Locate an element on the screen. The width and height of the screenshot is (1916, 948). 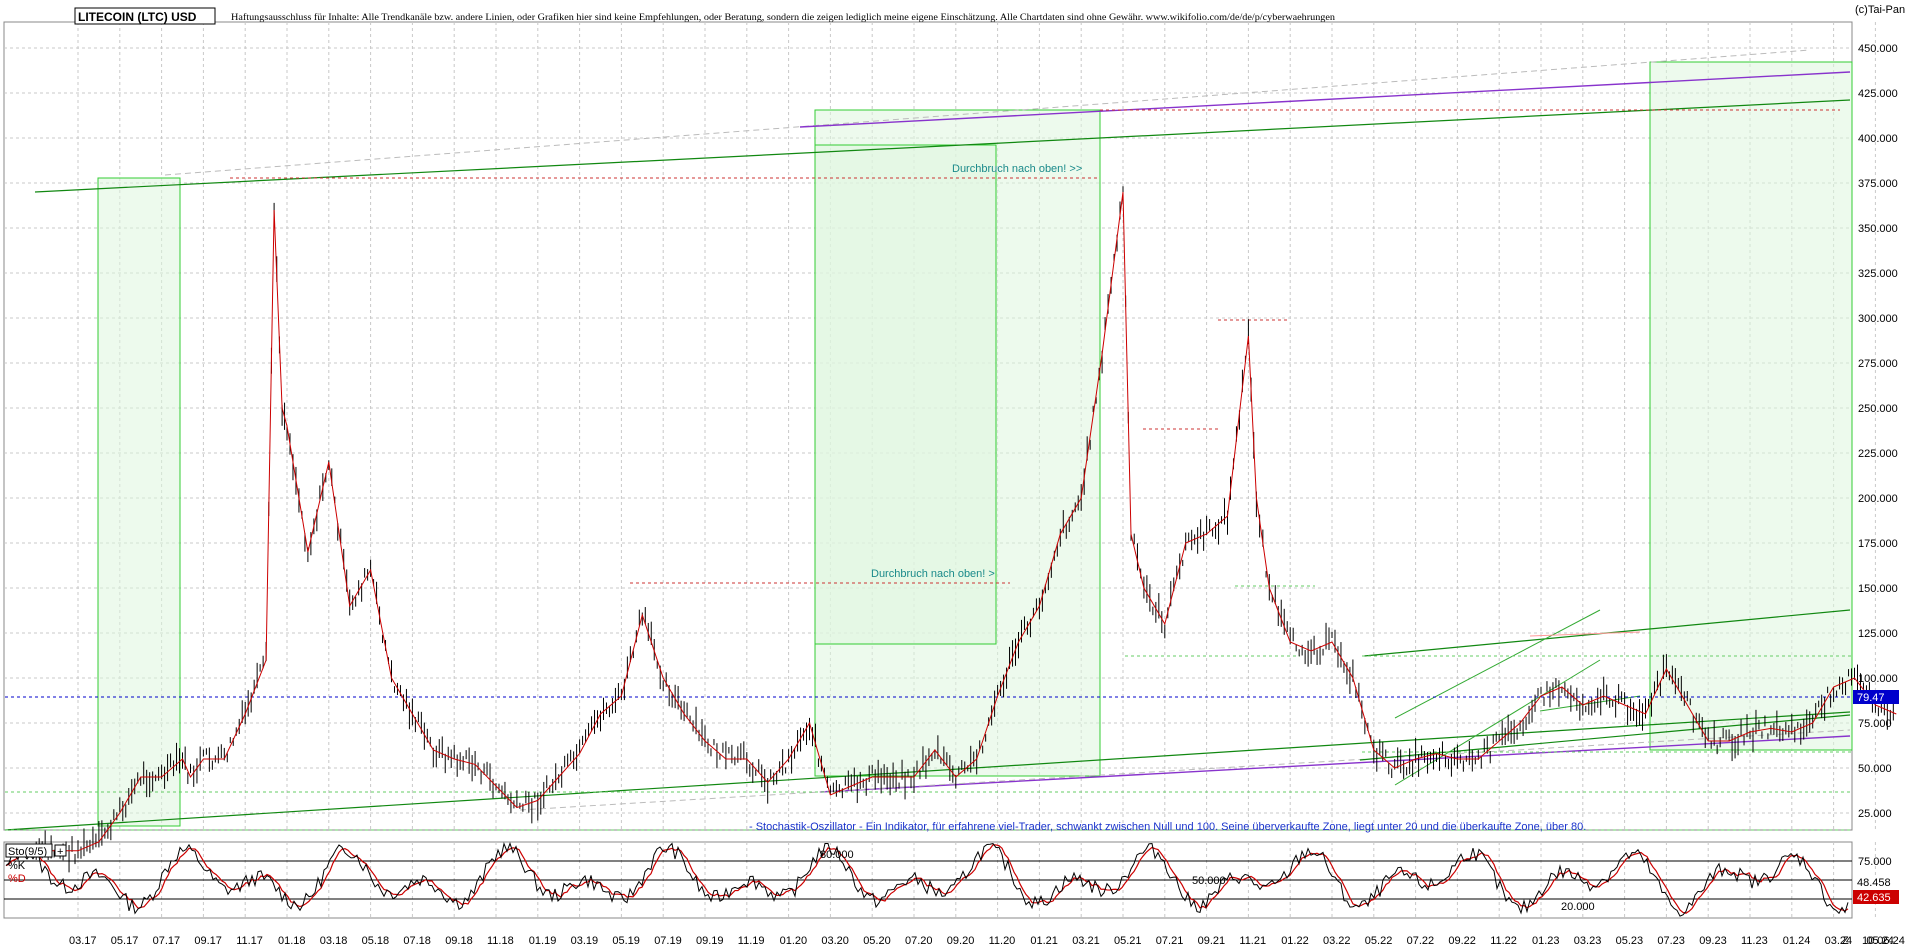
y-tick-label: 150.000 is located at coordinates (1878, 589).